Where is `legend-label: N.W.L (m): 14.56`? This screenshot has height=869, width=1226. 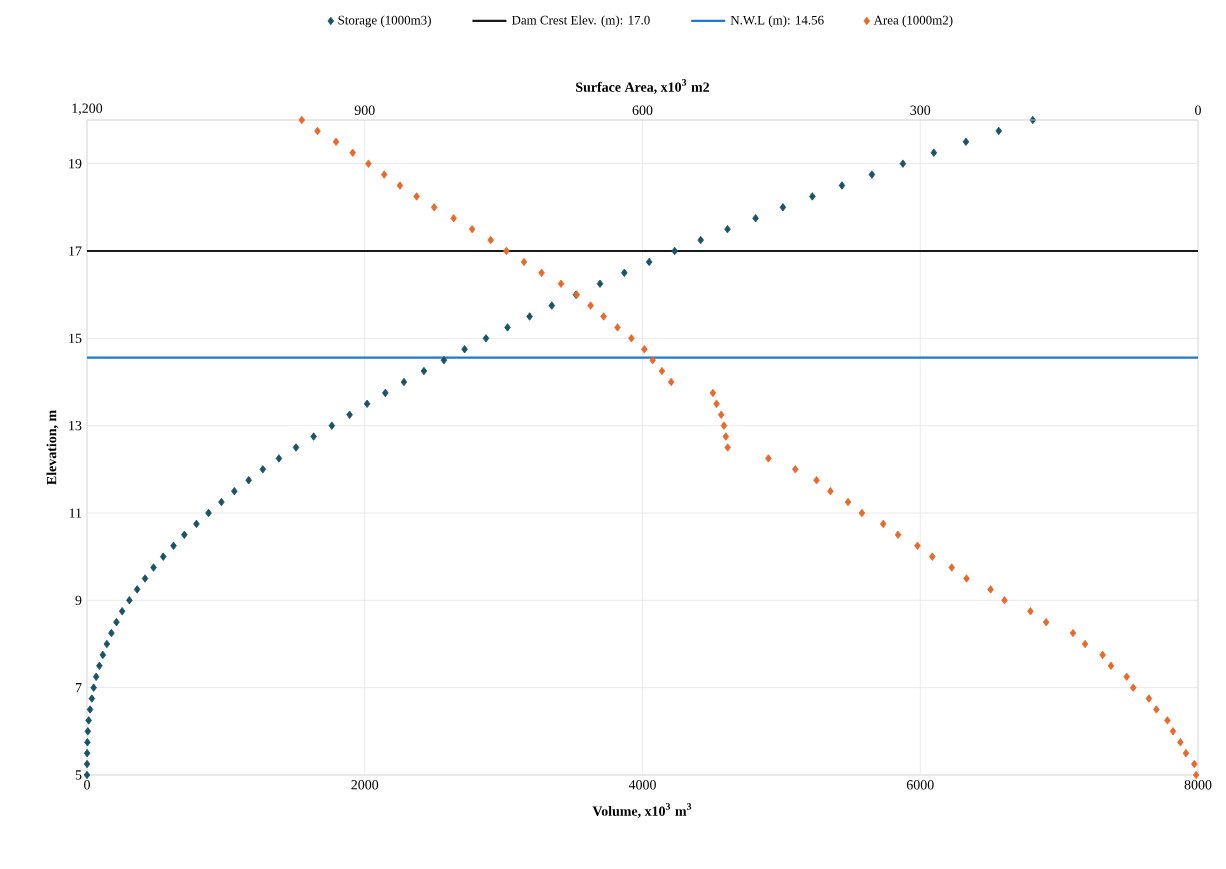 legend-label: N.W.L (m): 14.56 is located at coordinates (777, 21).